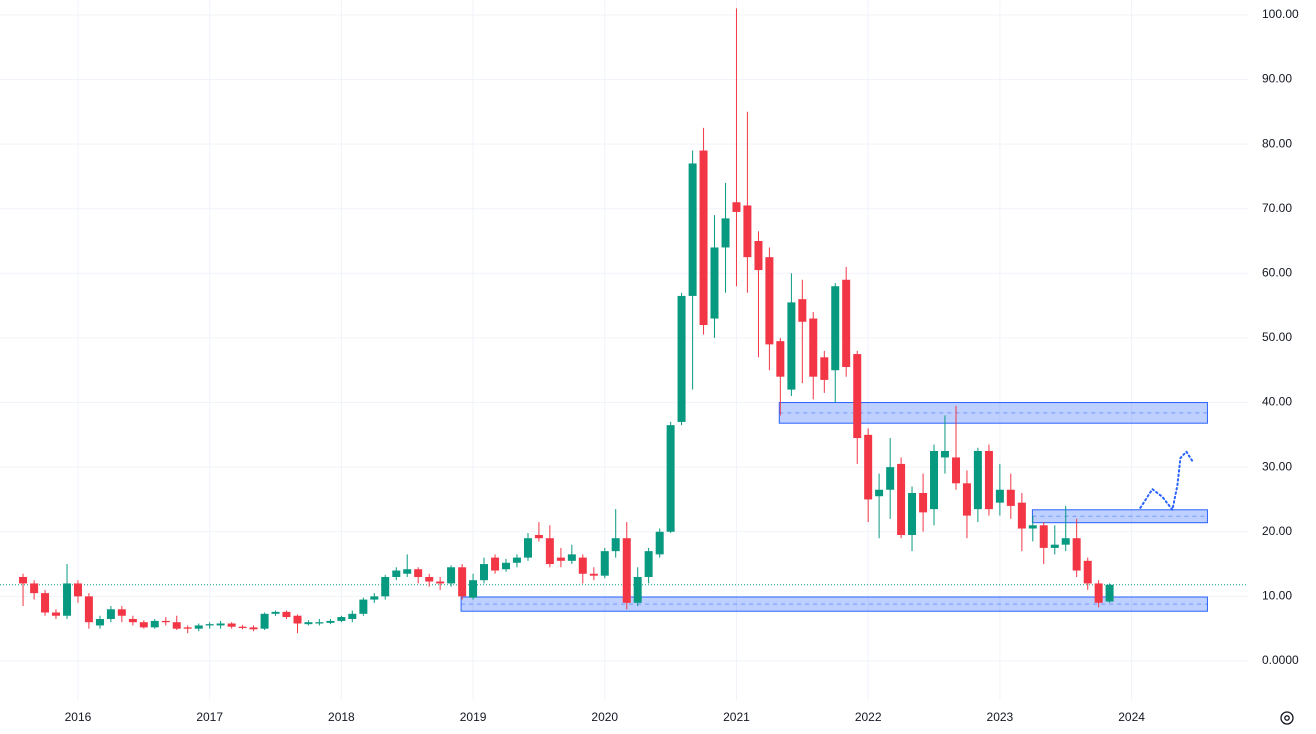 This screenshot has width=1316, height=734. Describe the element at coordinates (1277, 466) in the screenshot. I see `y-tick-label: 30.00` at that location.